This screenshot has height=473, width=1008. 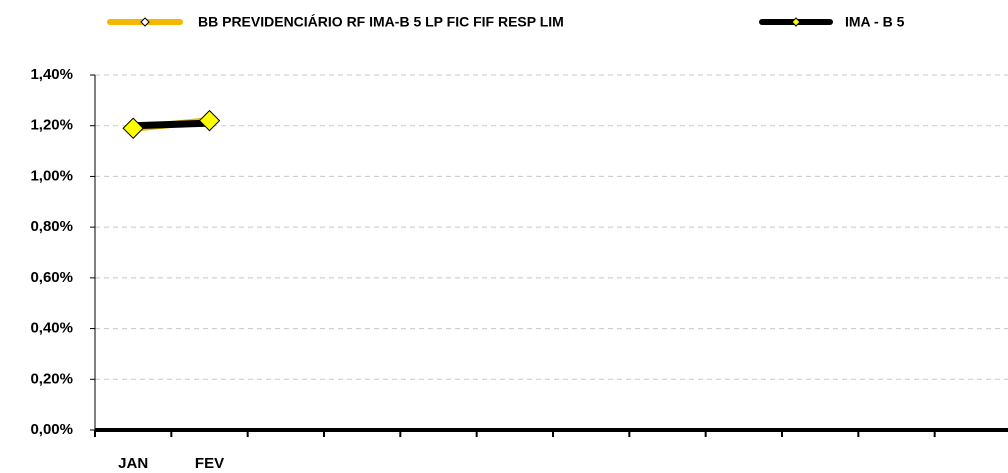 I want to click on x-tick-label: JAN, so click(x=133, y=463).